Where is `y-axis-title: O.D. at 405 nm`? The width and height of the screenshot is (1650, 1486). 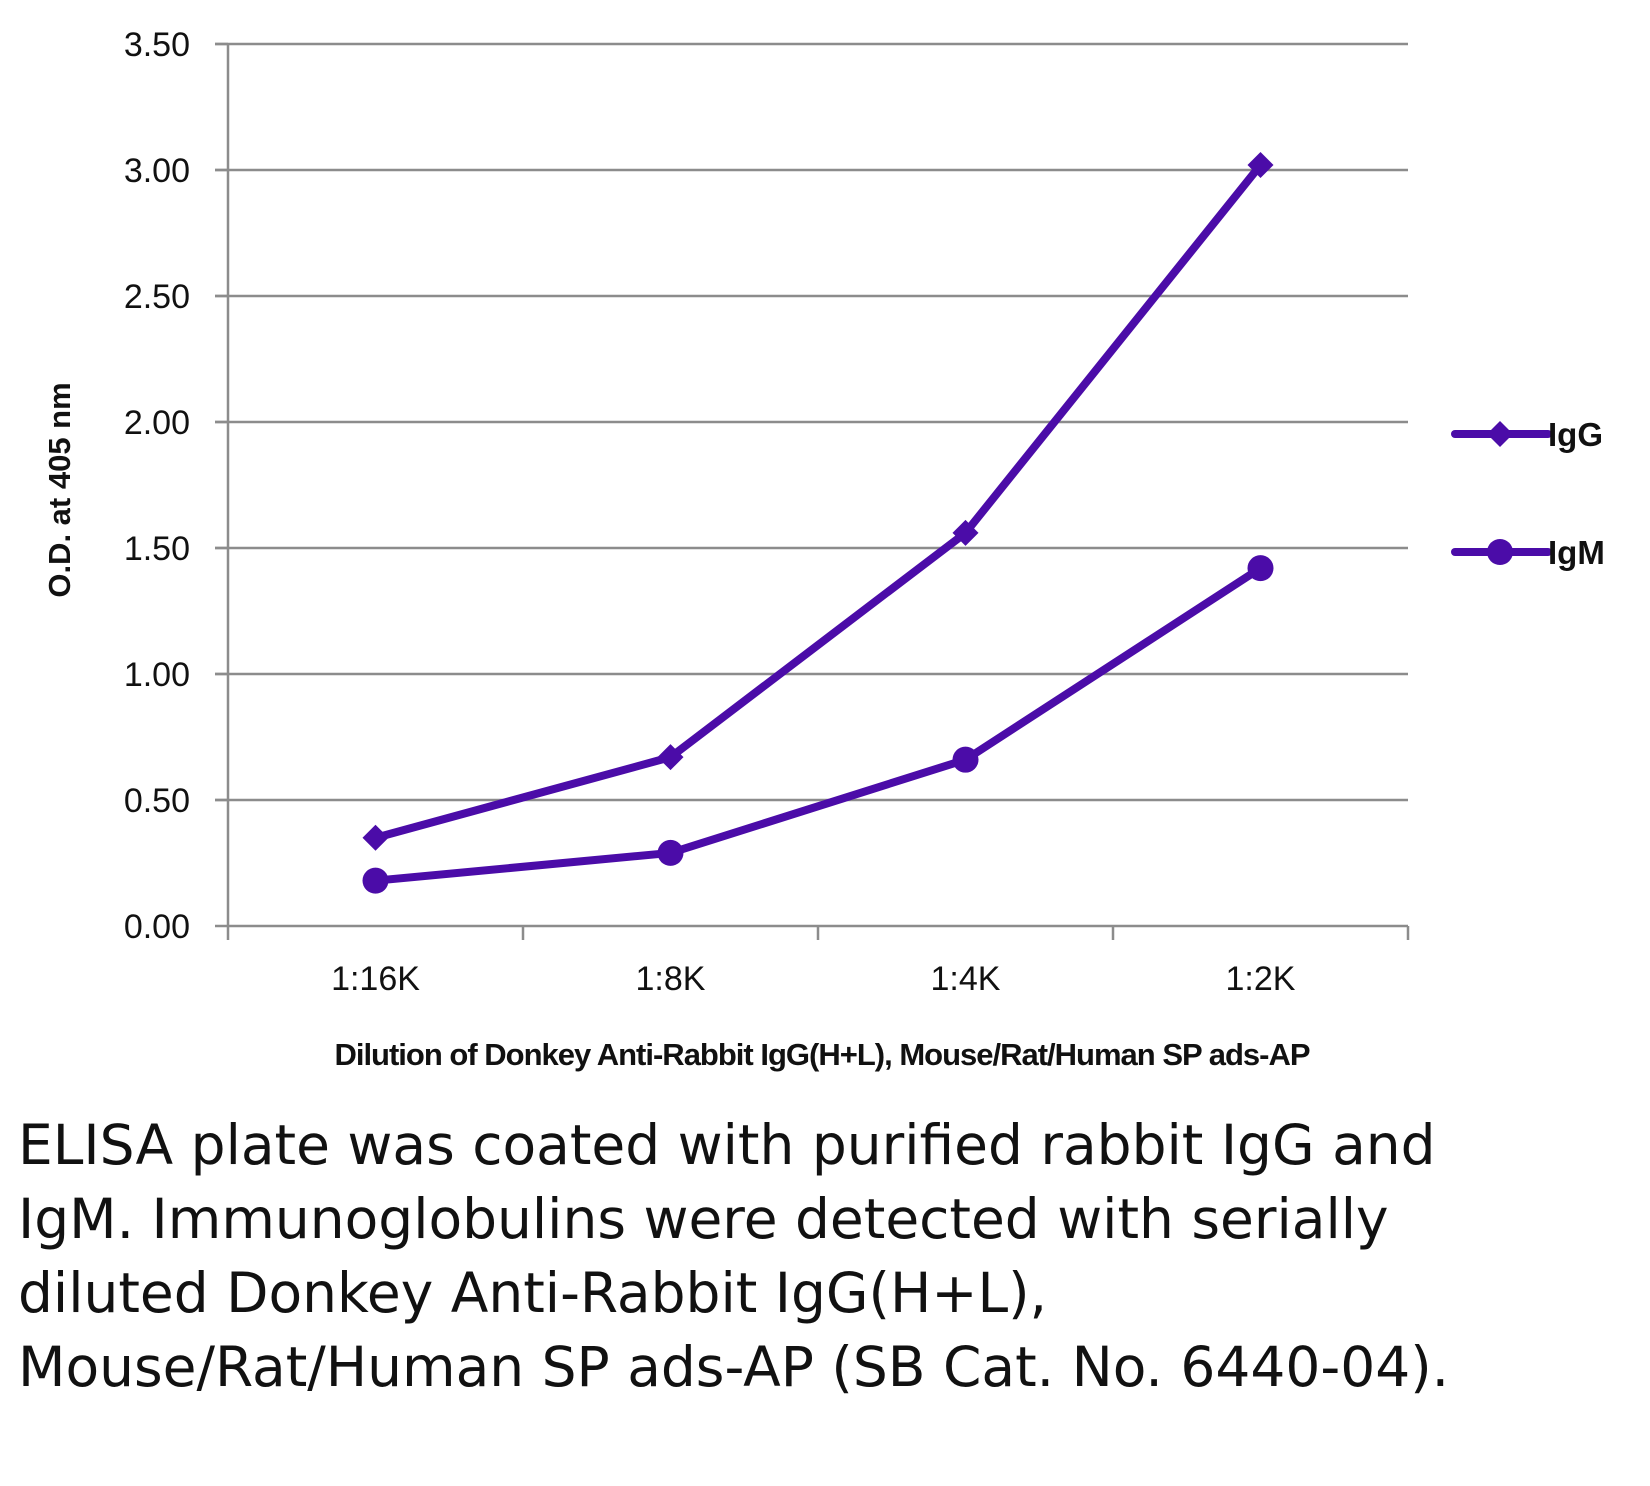 y-axis-title: O.D. at 405 nm is located at coordinates (59, 489).